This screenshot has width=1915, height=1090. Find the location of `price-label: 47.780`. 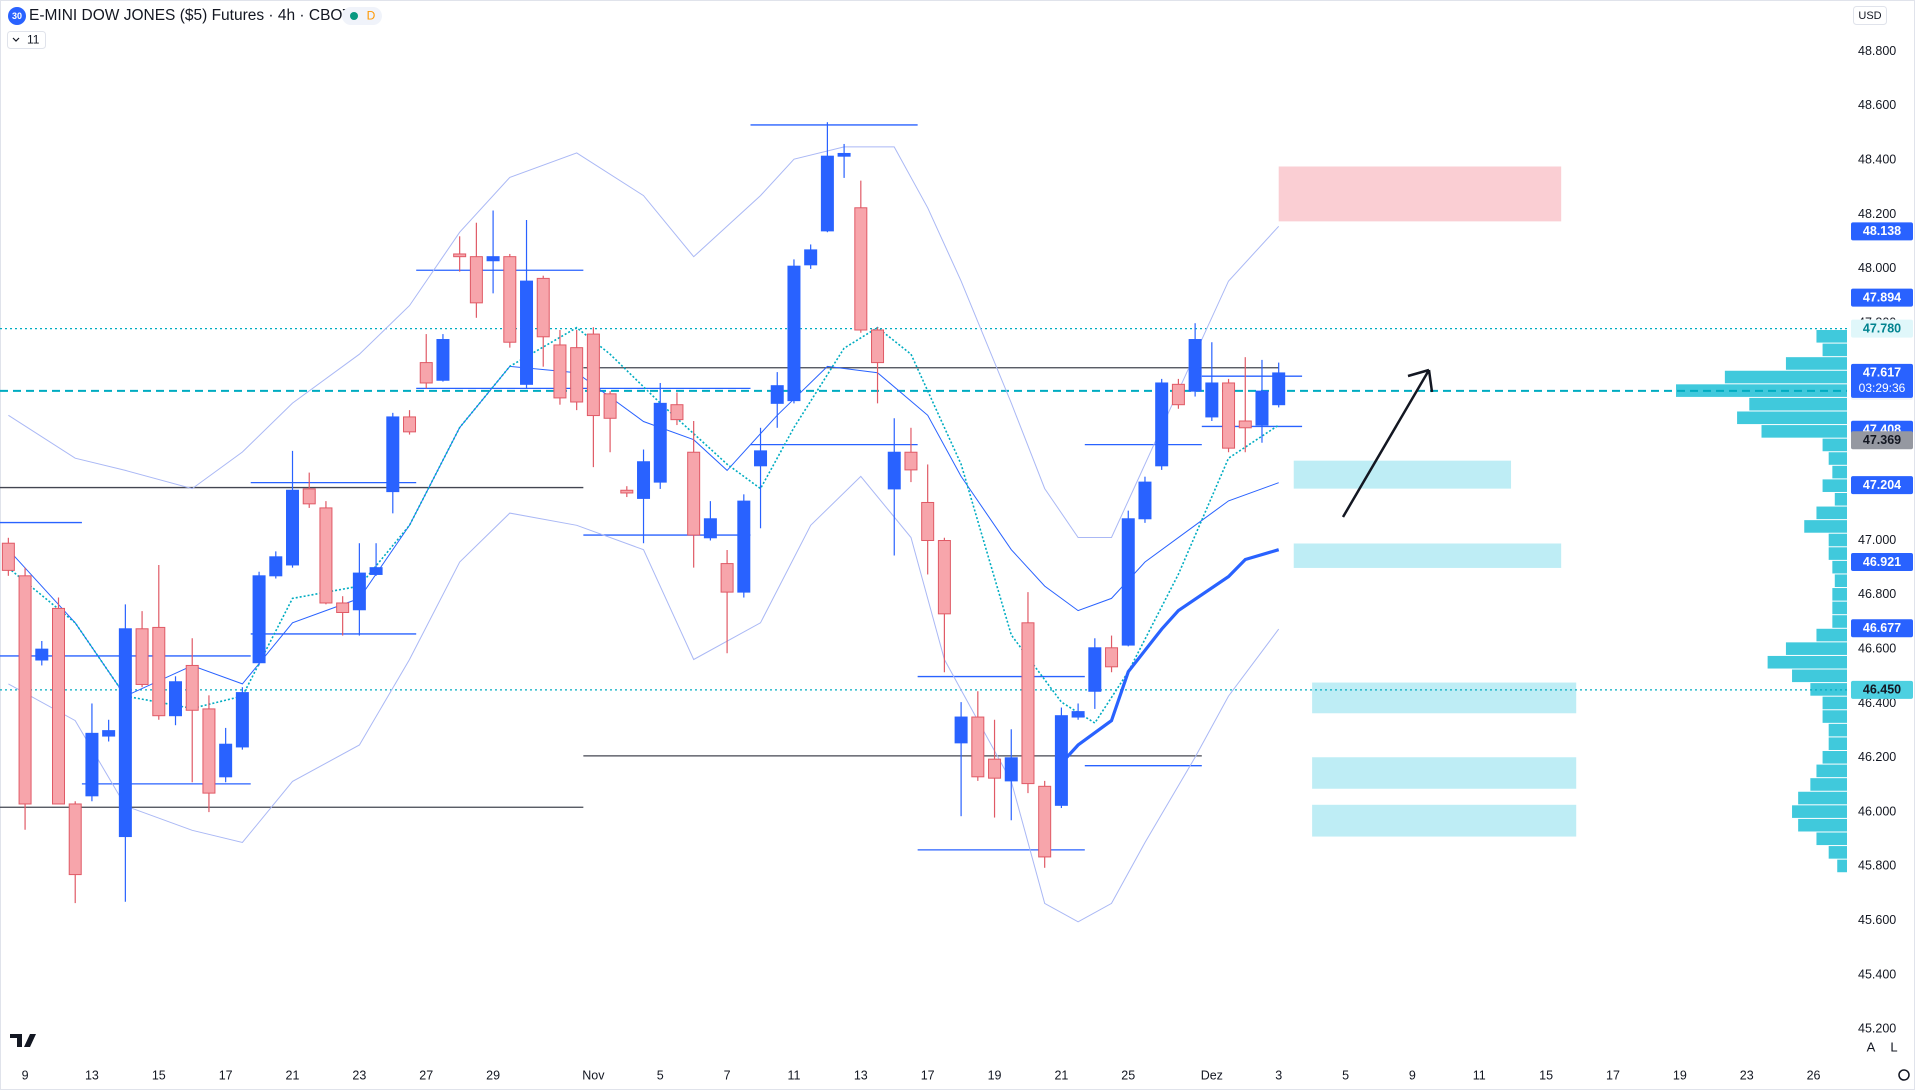

price-label: 47.780 is located at coordinates (1882, 328).